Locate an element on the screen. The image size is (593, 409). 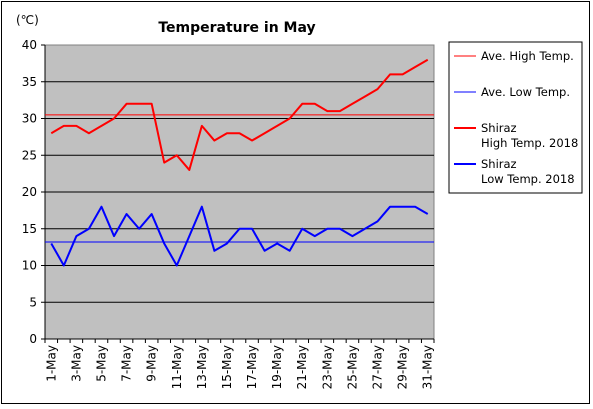
legend-label: Shiraz High Temp. 2018 is located at coordinates (529, 135).